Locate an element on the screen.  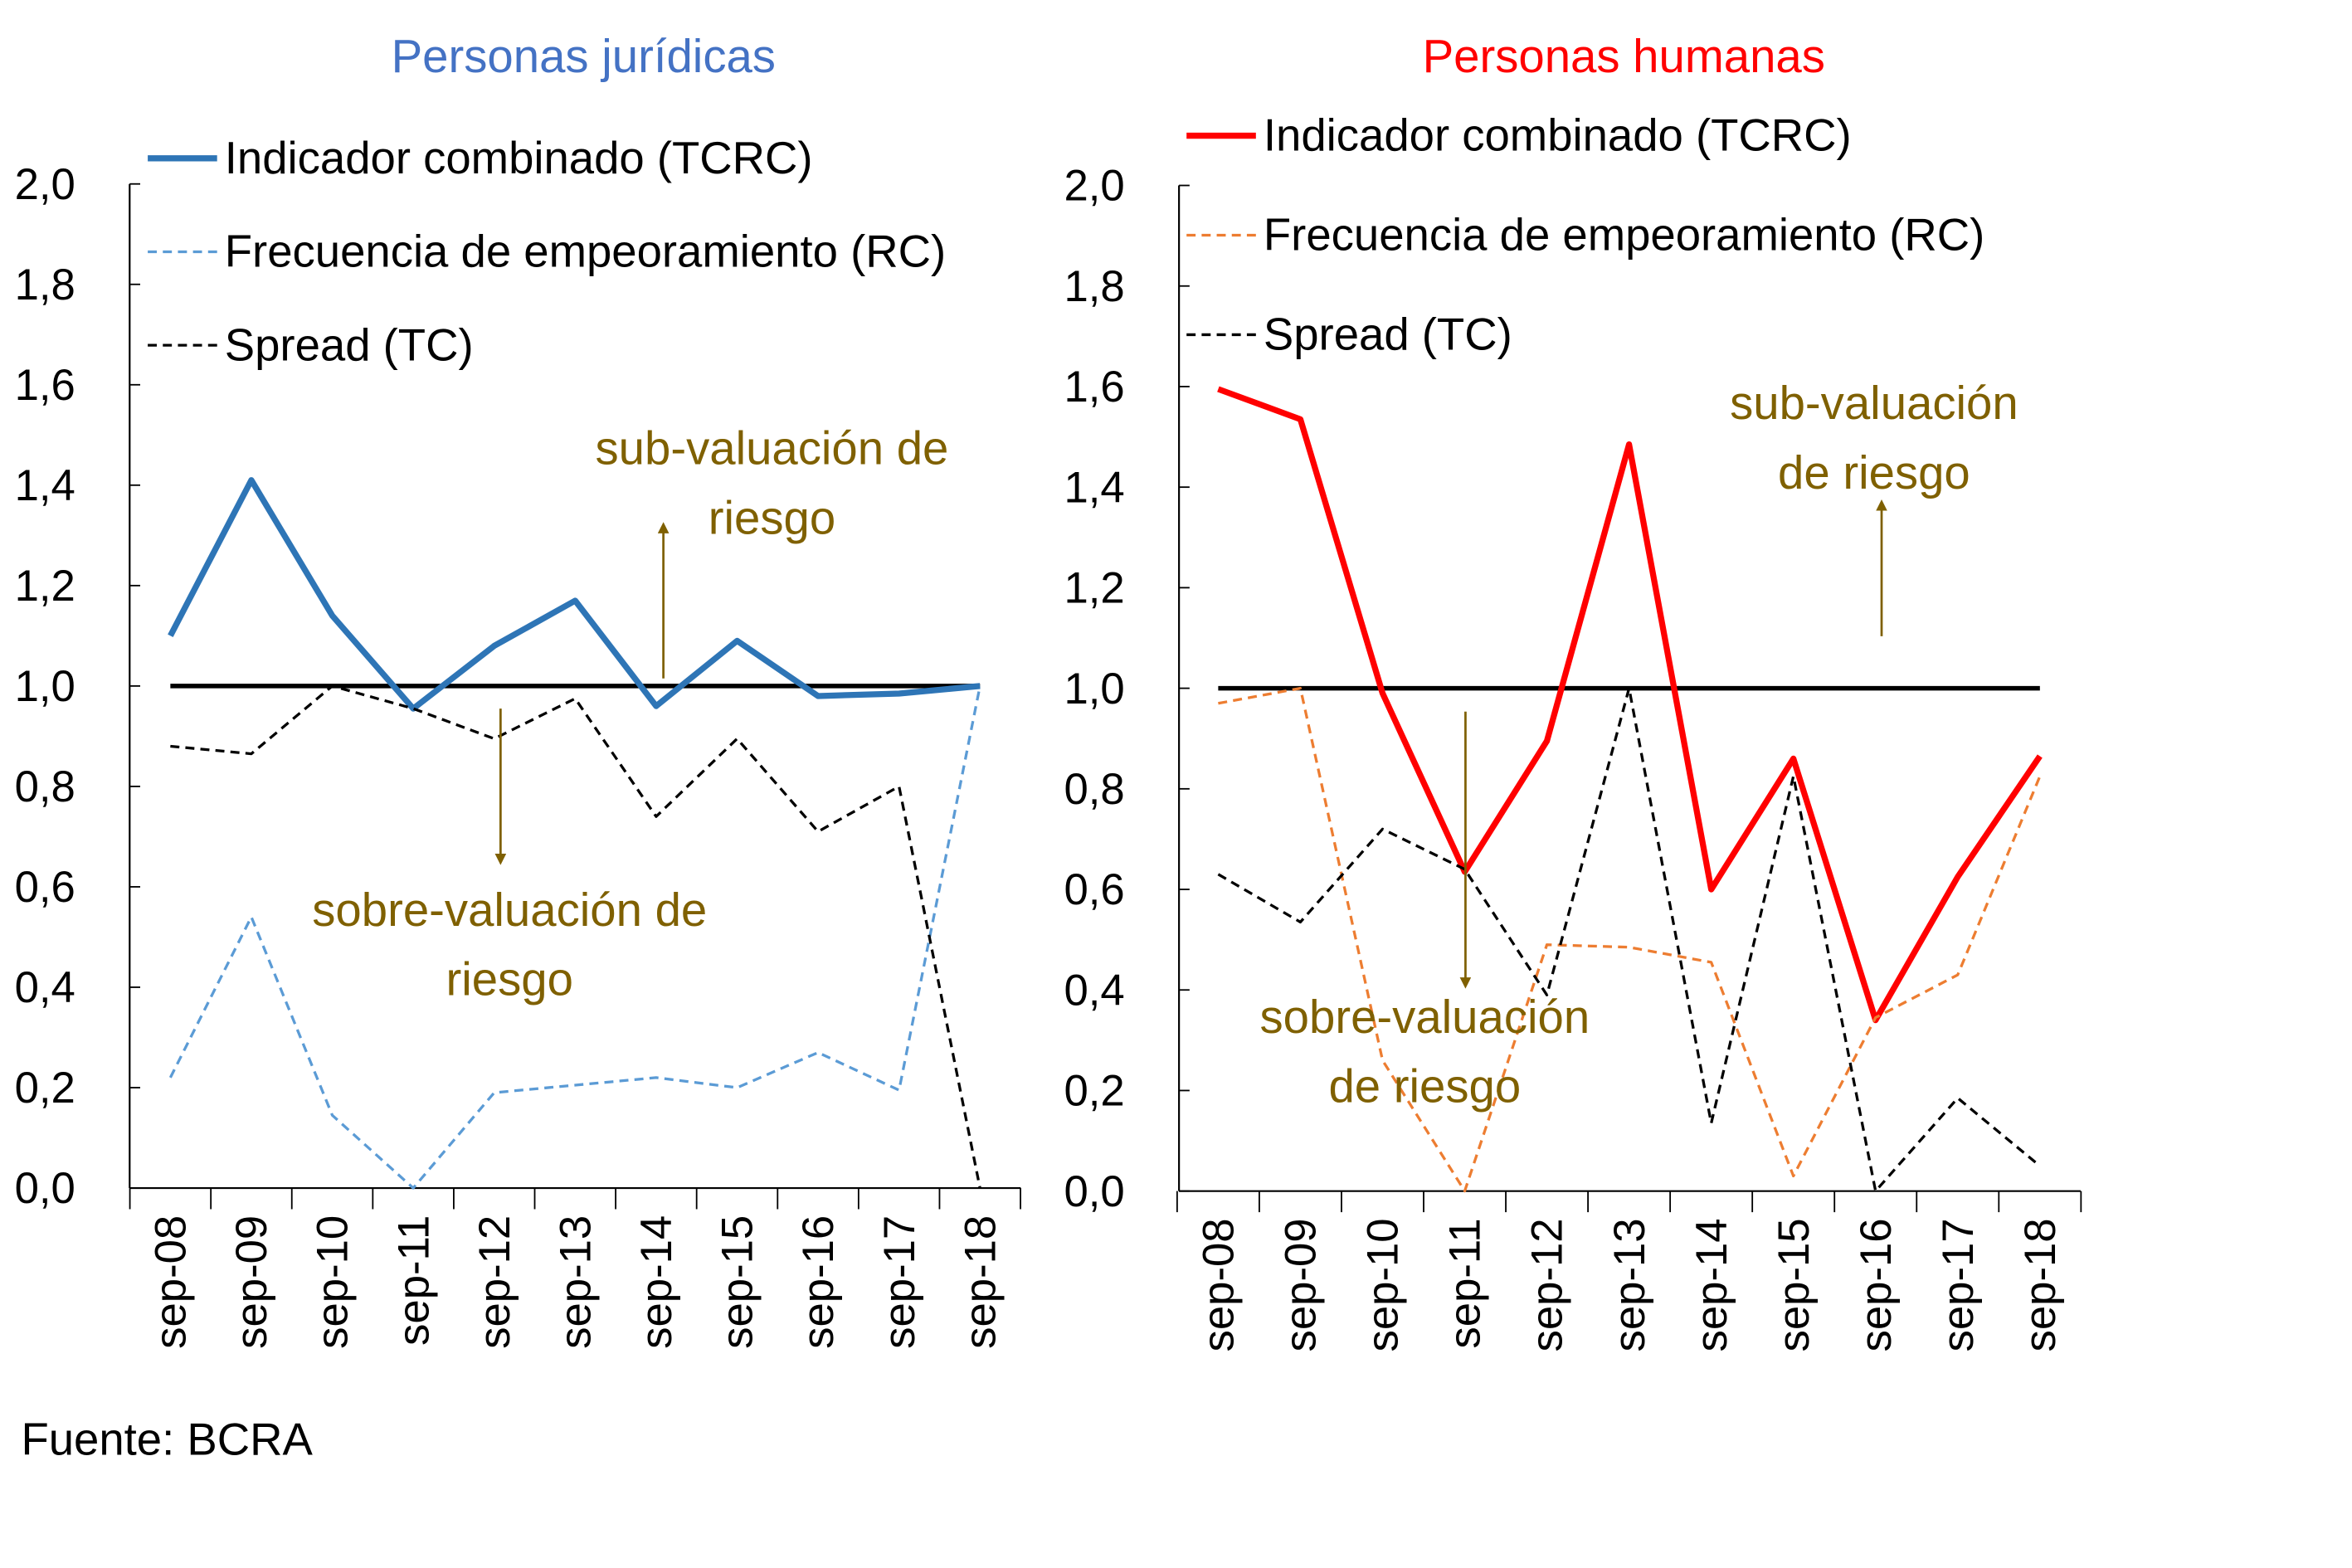
annotation-sobre-valuacion: sobre-valuación de is located at coordinates (509, 910).